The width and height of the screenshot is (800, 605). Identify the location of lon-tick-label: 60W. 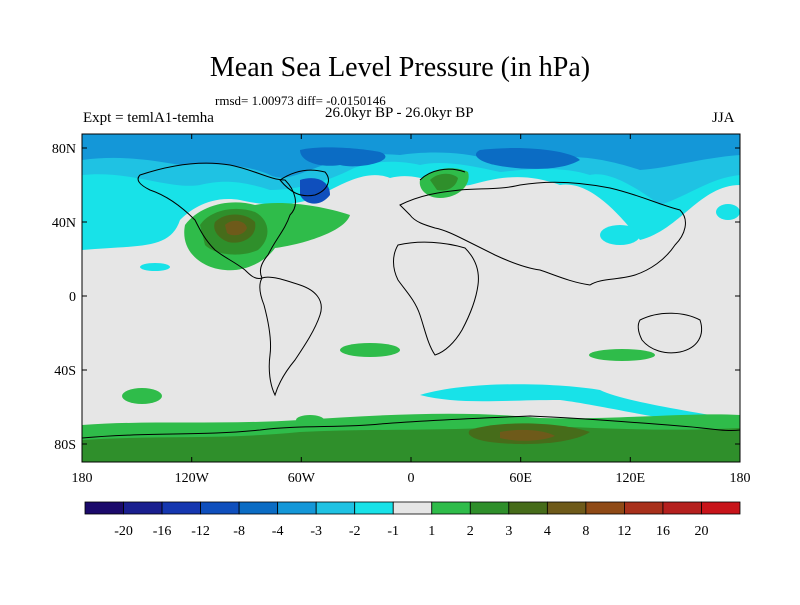
(302, 478).